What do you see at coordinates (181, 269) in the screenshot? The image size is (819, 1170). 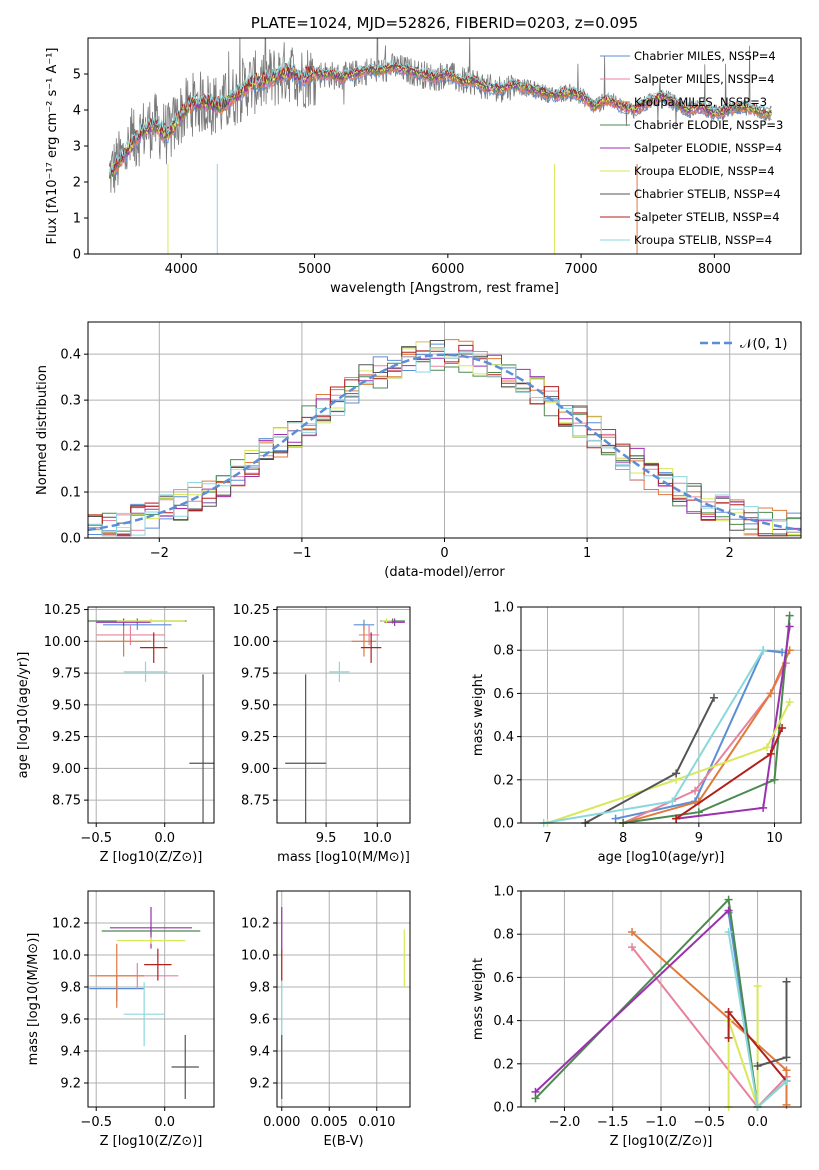 I see `x-tick-label: 4000` at bounding box center [181, 269].